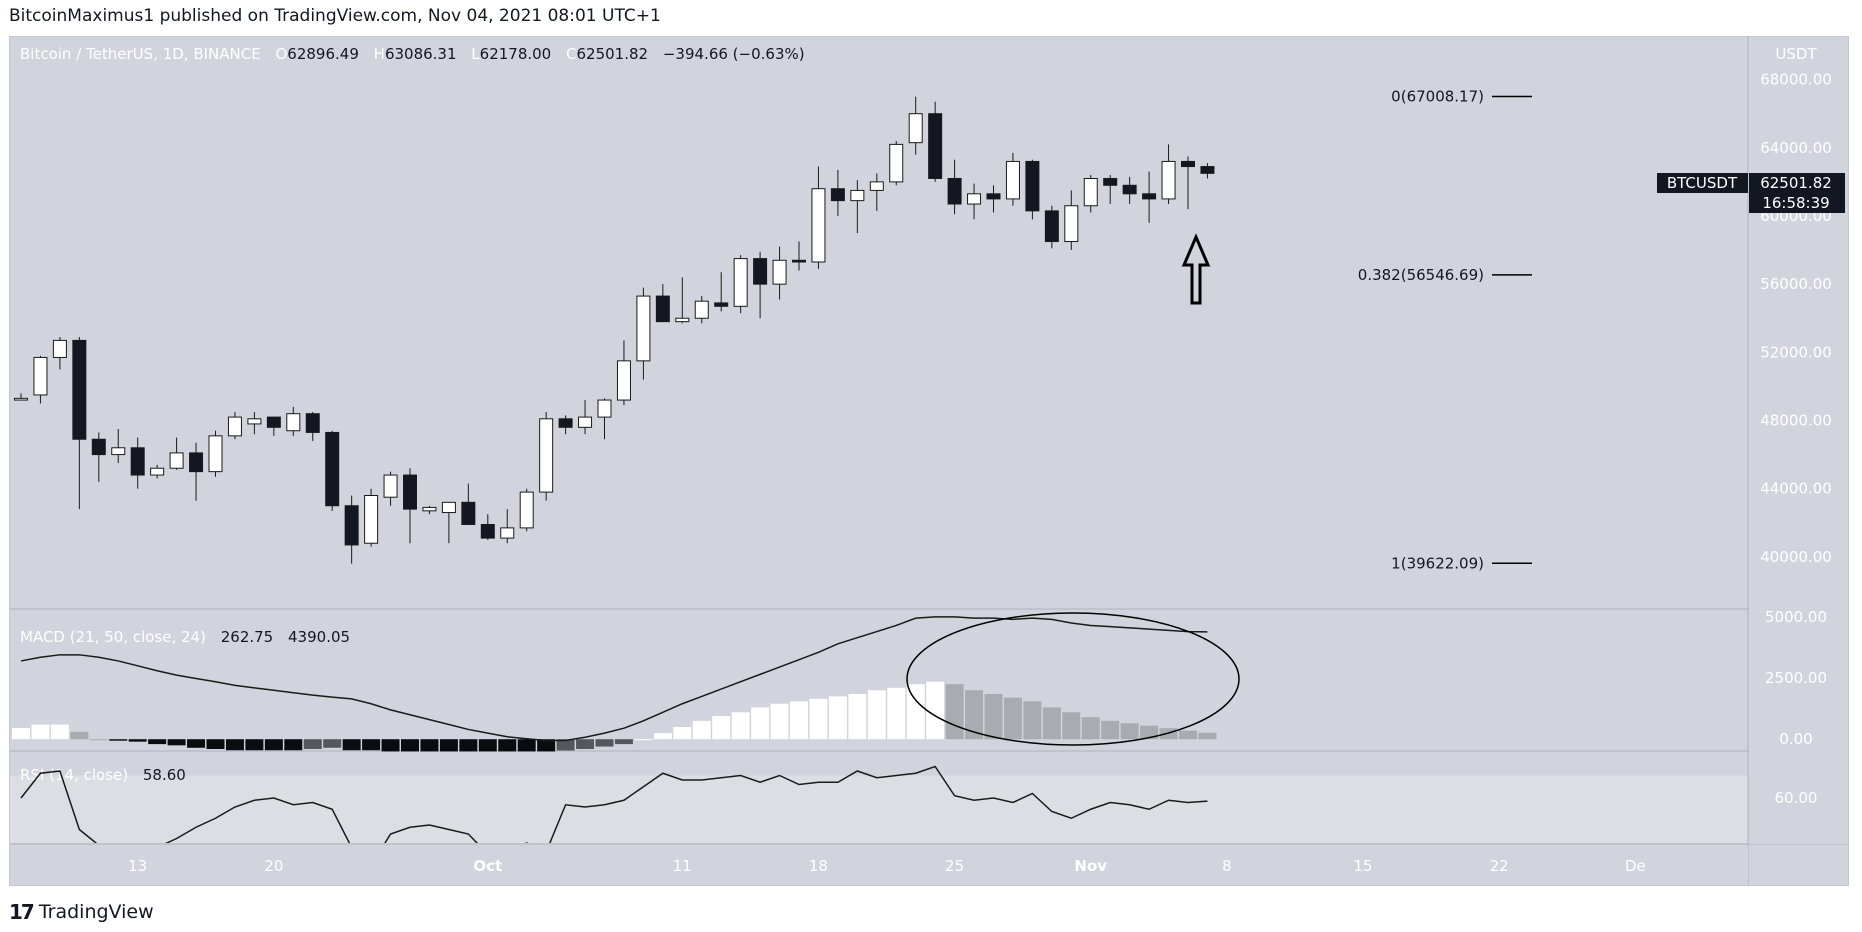 The height and width of the screenshot is (932, 1862). I want to click on price-tick-label: 52000.00, so click(1796, 352).